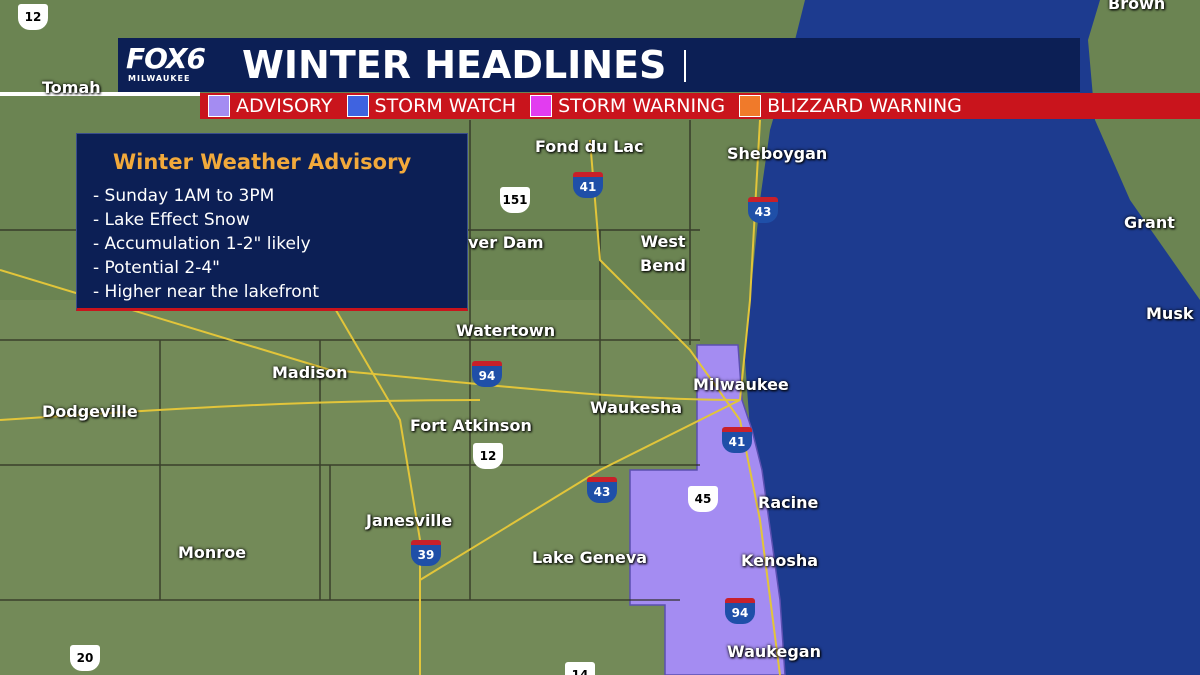  I want to click on header-bar: FOX6 MILWAUKEE WINTER HEADLINES, so click(599, 65).